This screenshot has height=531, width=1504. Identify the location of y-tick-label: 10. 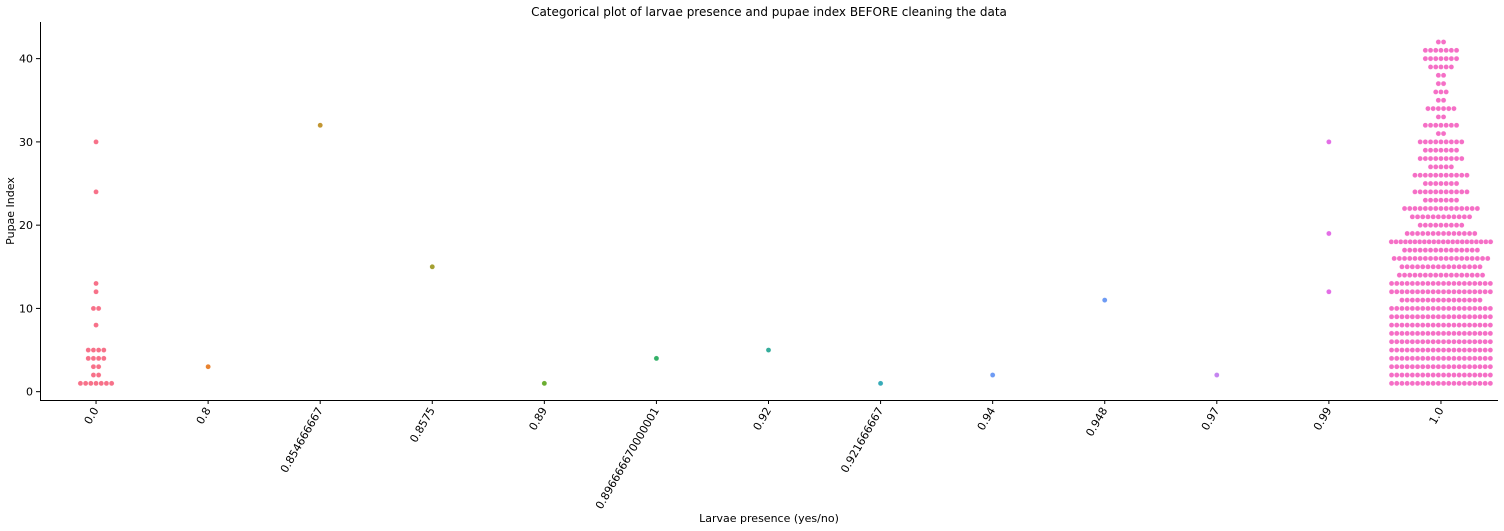
(26, 308).